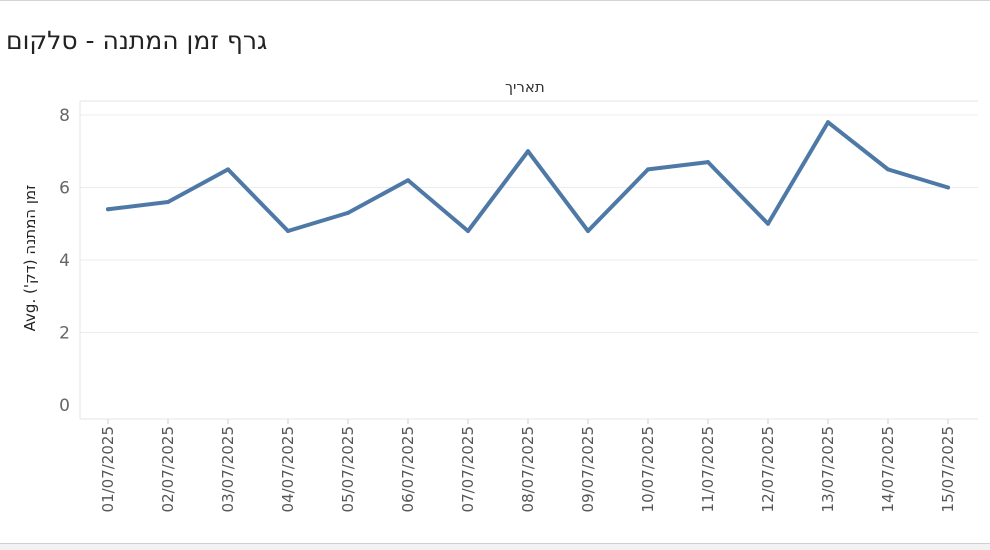 The width and height of the screenshot is (990, 550). Describe the element at coordinates (288, 469) in the screenshot. I see `x-tick-label: 04/07/2025` at that location.